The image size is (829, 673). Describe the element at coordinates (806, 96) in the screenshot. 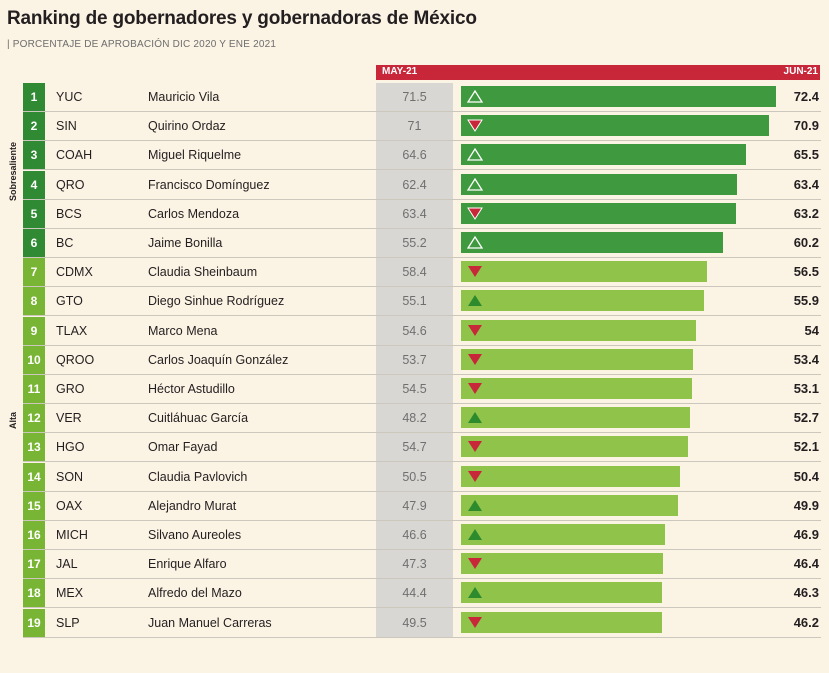

I see `jun-value: 72.4` at that location.